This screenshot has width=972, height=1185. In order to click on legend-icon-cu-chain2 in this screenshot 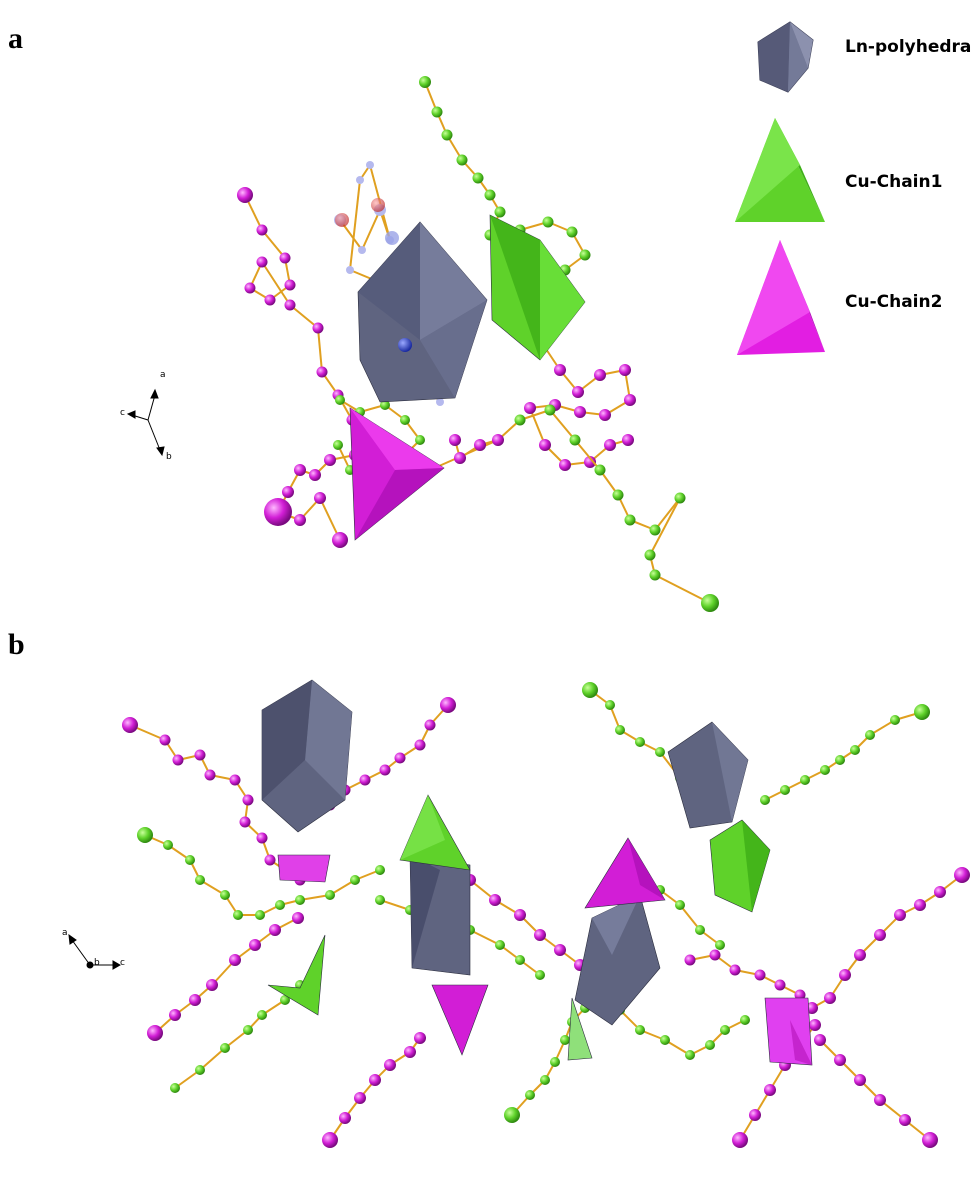, I will do `click(781, 297)`.